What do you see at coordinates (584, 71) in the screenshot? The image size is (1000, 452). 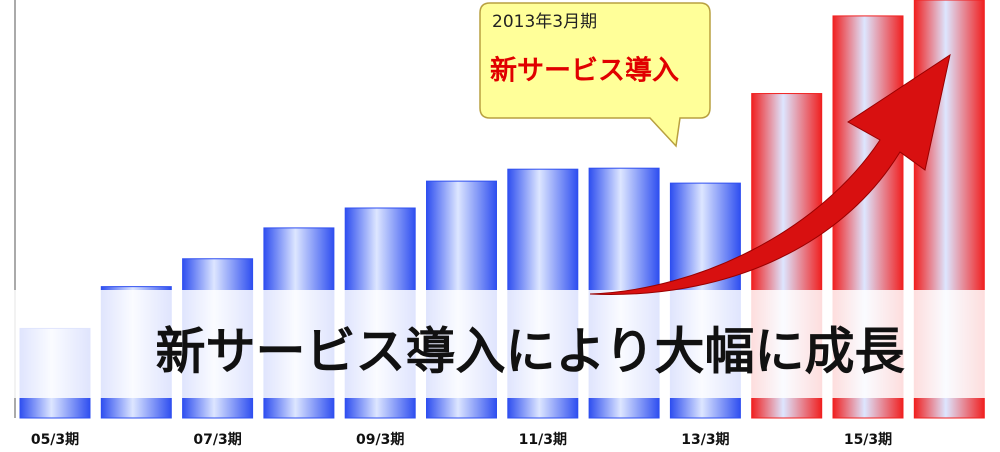 I see `callout-text: 新サービス導入` at bounding box center [584, 71].